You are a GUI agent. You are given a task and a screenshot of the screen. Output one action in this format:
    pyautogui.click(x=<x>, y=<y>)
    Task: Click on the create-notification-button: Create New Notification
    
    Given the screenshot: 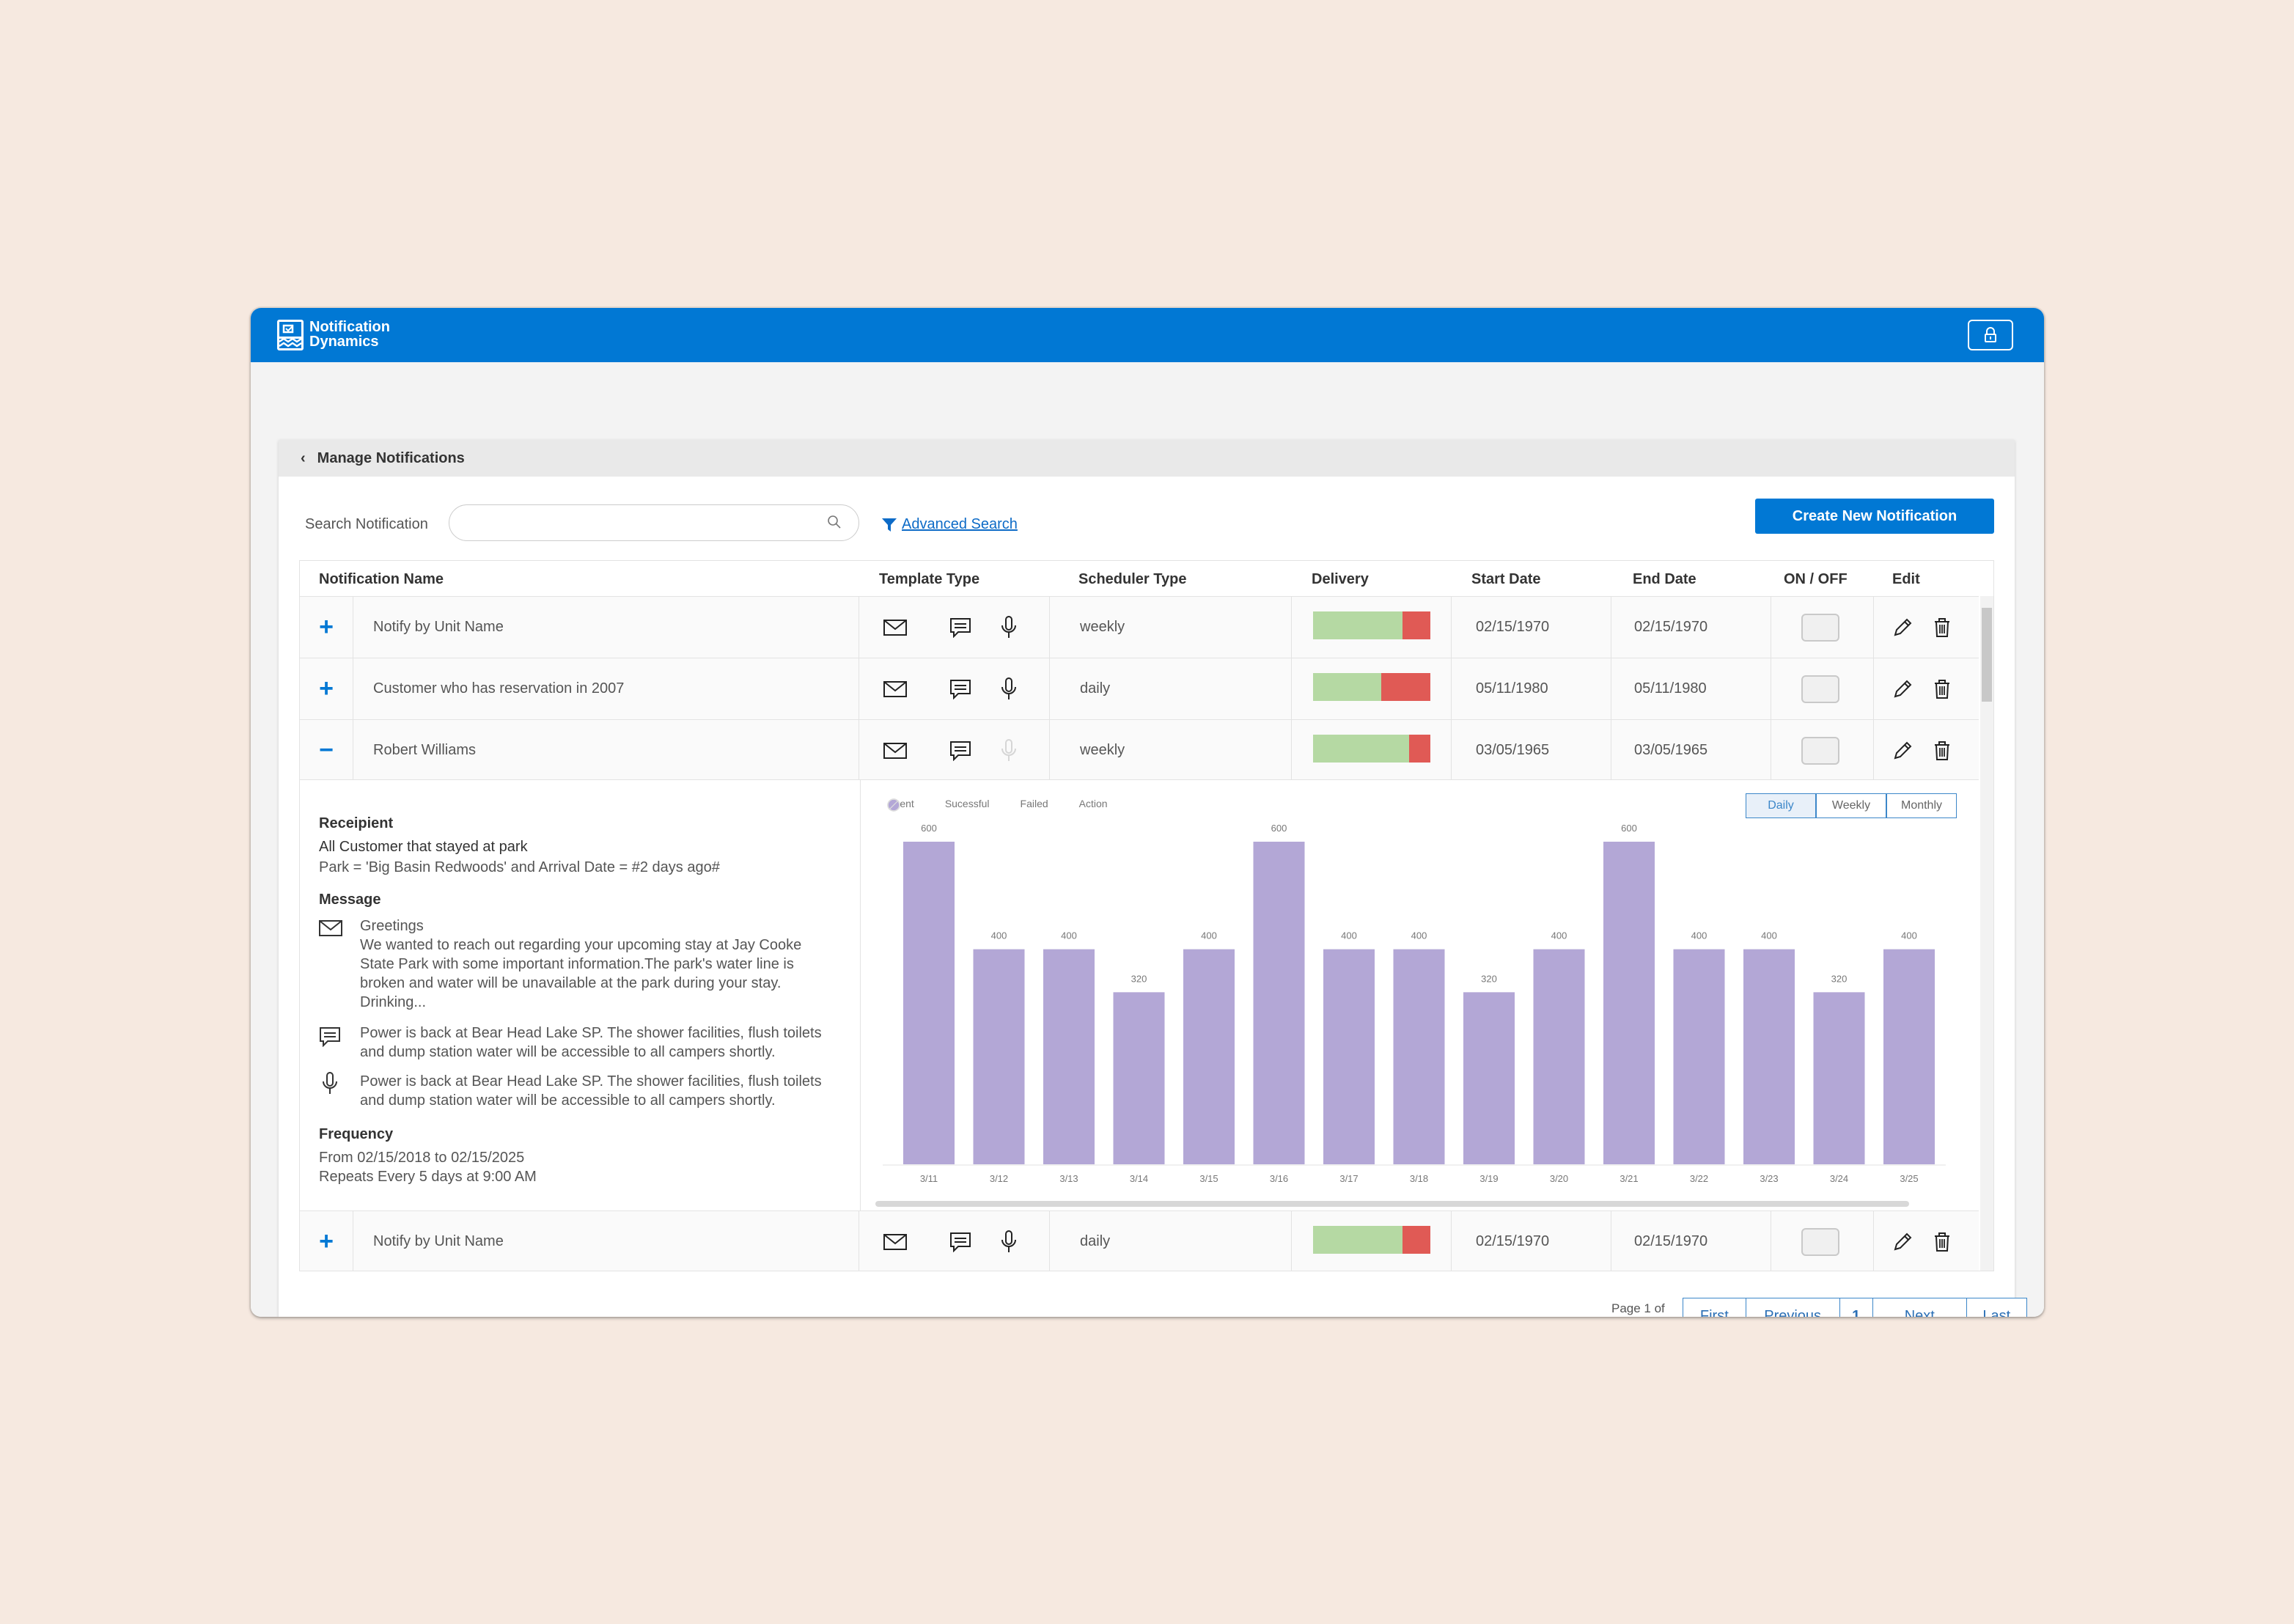 What is the action you would take?
    pyautogui.click(x=1874, y=516)
    